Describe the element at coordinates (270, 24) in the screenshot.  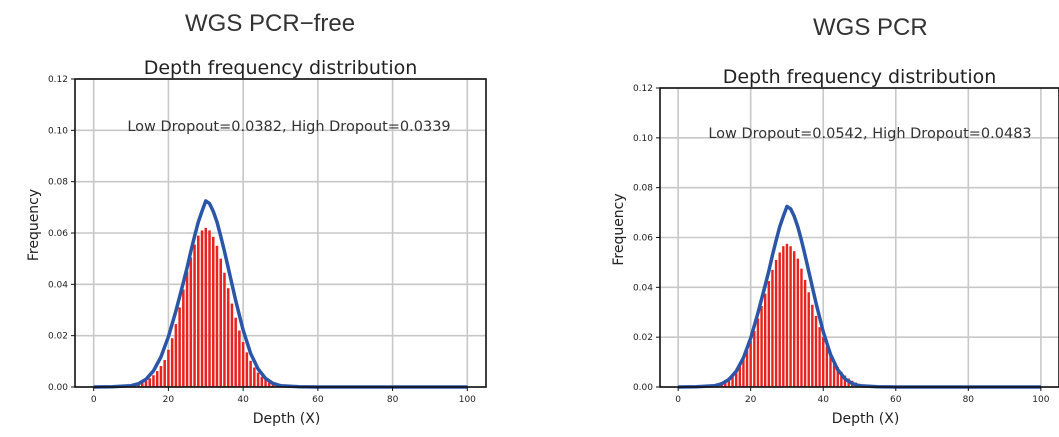
I see `panel-heading-pcr-free: WGS PCR−free` at that location.